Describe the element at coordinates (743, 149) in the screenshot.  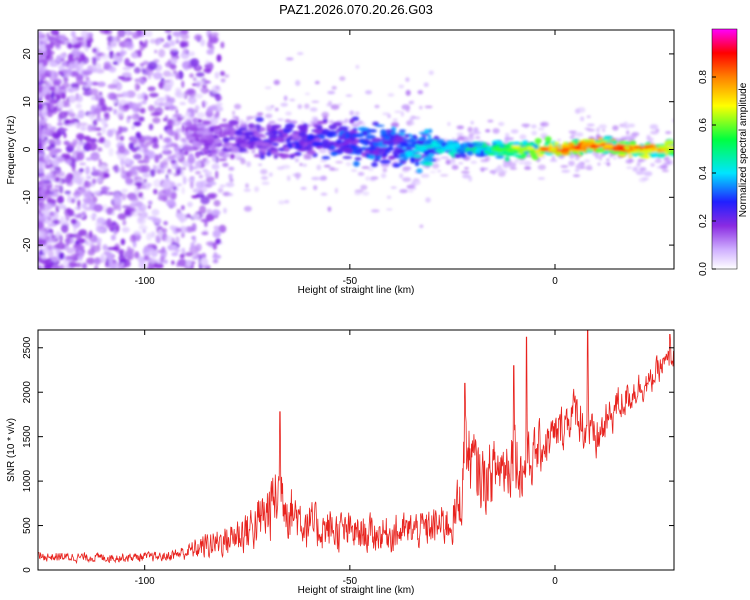
I see `colorbar-label: Normalized spectral amplitude` at that location.